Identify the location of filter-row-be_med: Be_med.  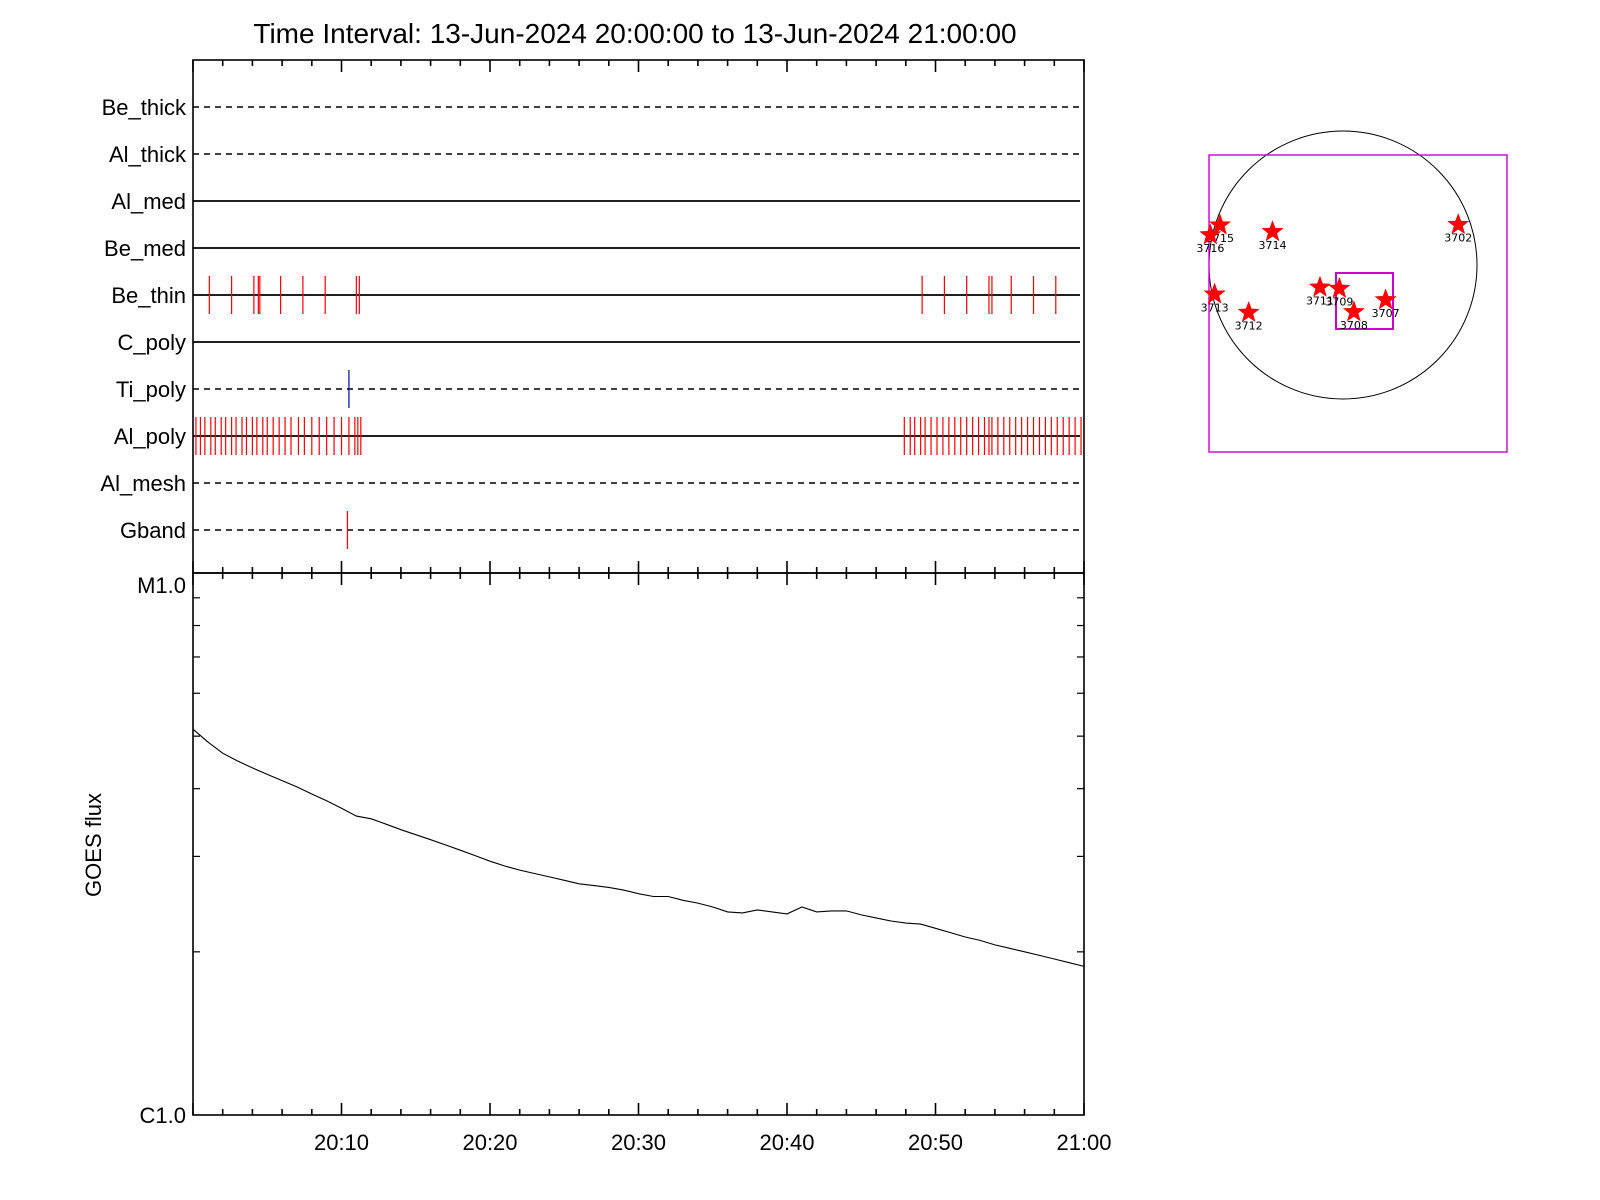
(592, 248).